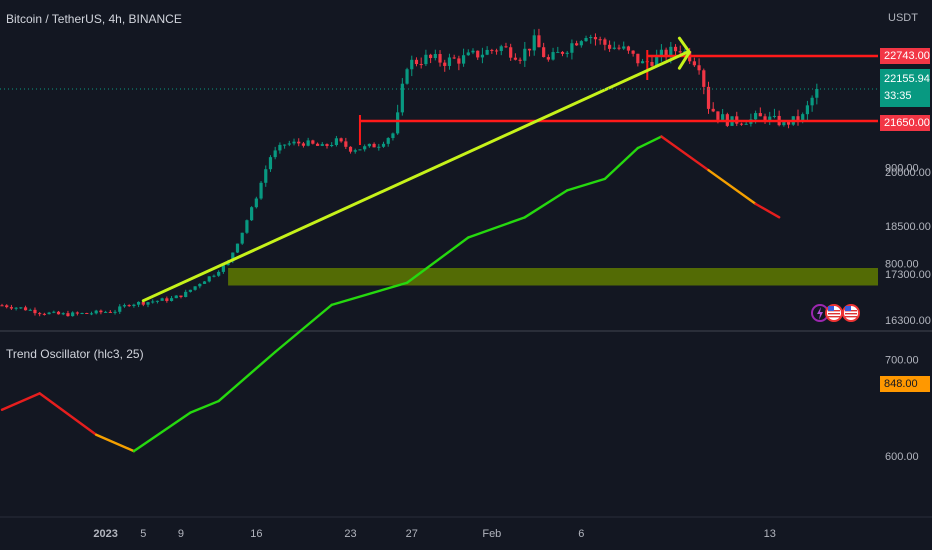 The image size is (932, 550). What do you see at coordinates (412, 534) in the screenshot?
I see `time-axis-label: 27` at bounding box center [412, 534].